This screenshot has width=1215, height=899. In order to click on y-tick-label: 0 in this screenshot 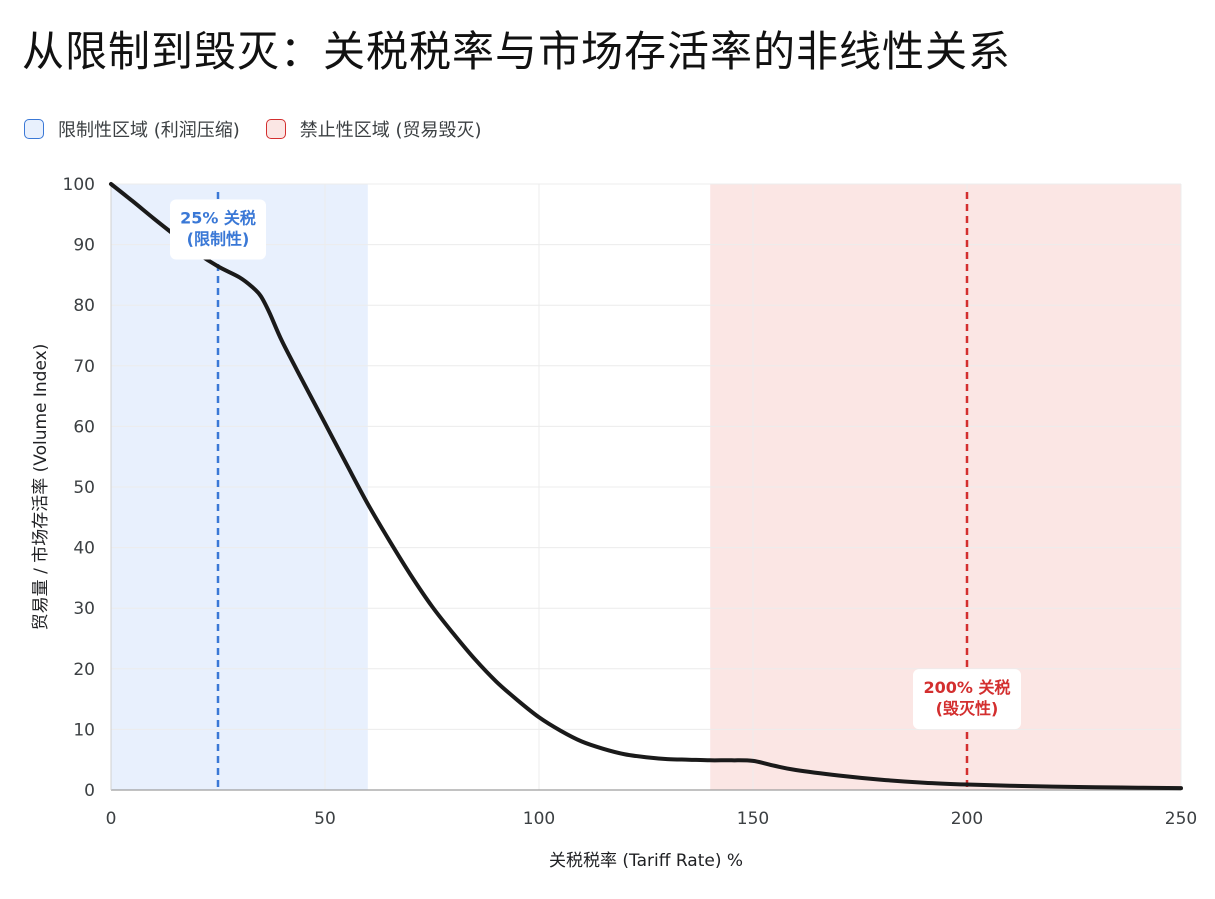, I will do `click(89, 791)`.